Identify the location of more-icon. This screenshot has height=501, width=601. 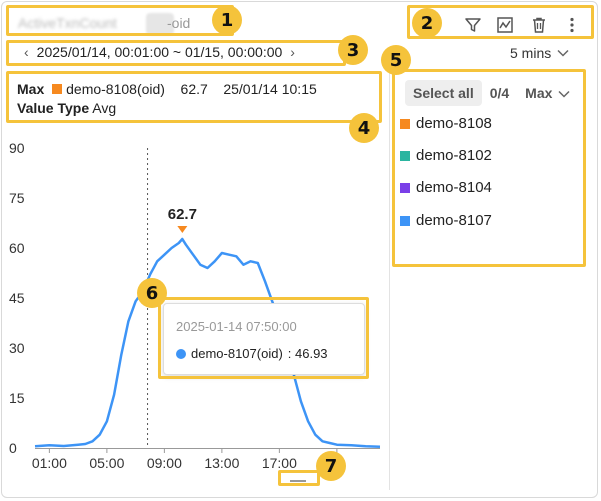
(572, 25).